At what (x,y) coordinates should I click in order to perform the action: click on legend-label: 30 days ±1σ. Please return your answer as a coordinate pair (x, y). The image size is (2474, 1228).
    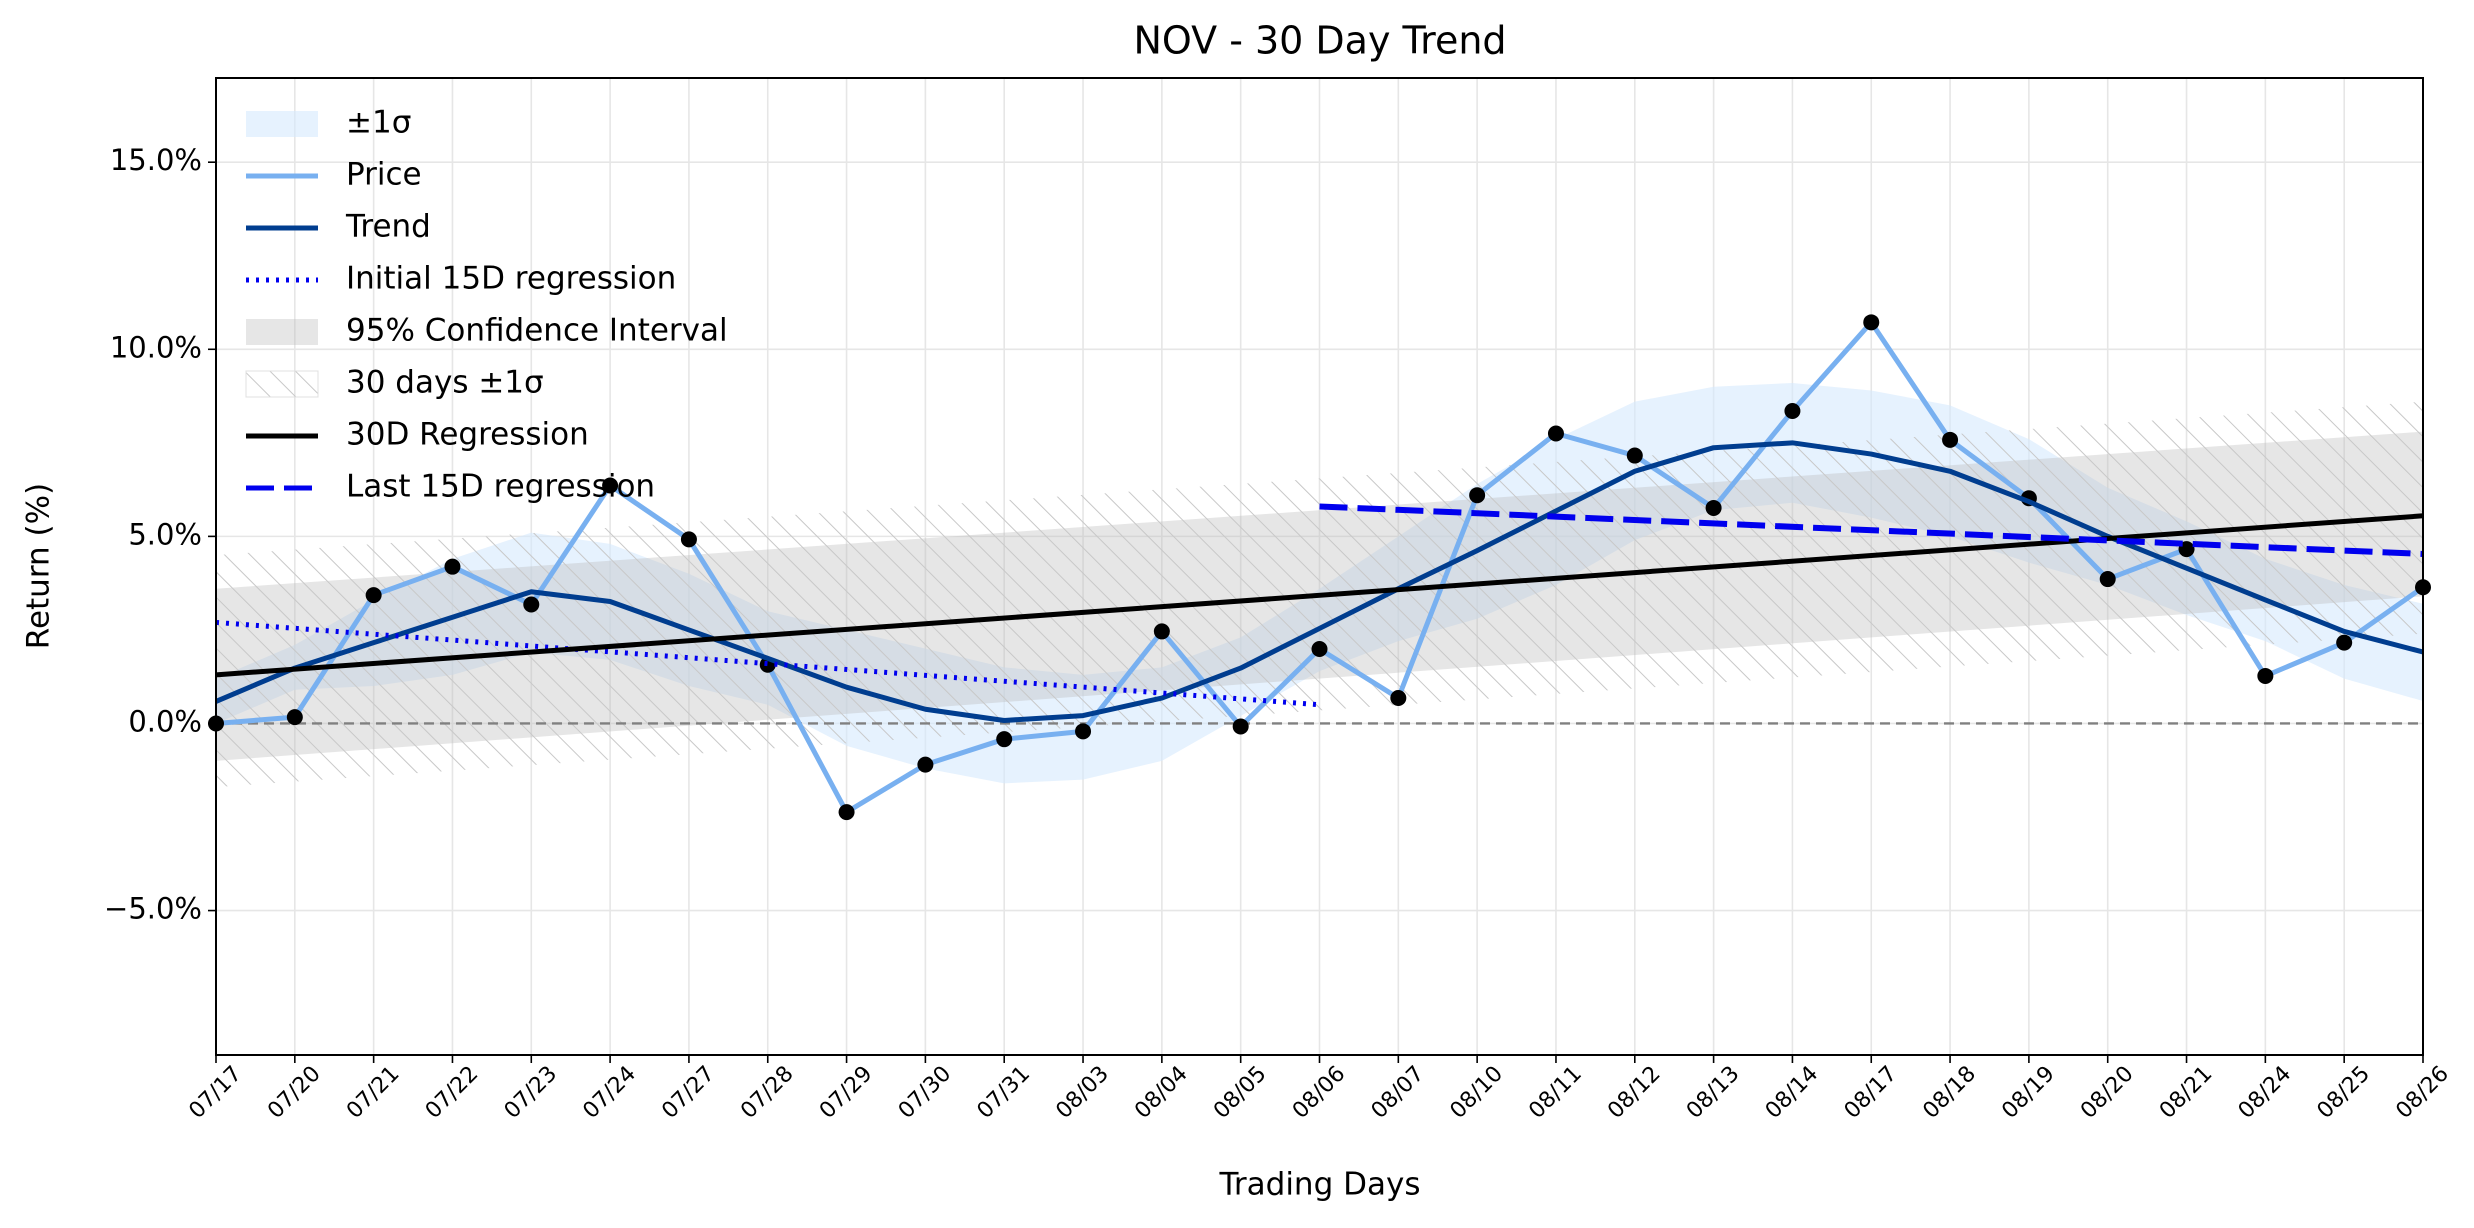
    Looking at the image, I should click on (445, 383).